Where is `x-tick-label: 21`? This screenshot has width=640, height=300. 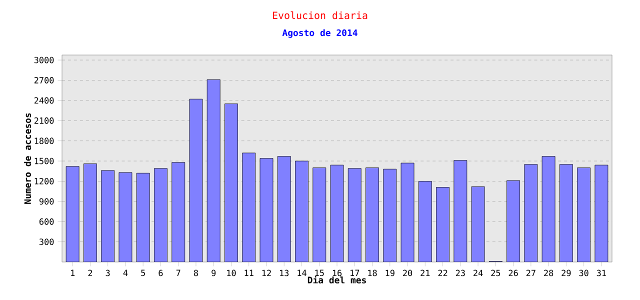 x-tick-label: 21 is located at coordinates (425, 273).